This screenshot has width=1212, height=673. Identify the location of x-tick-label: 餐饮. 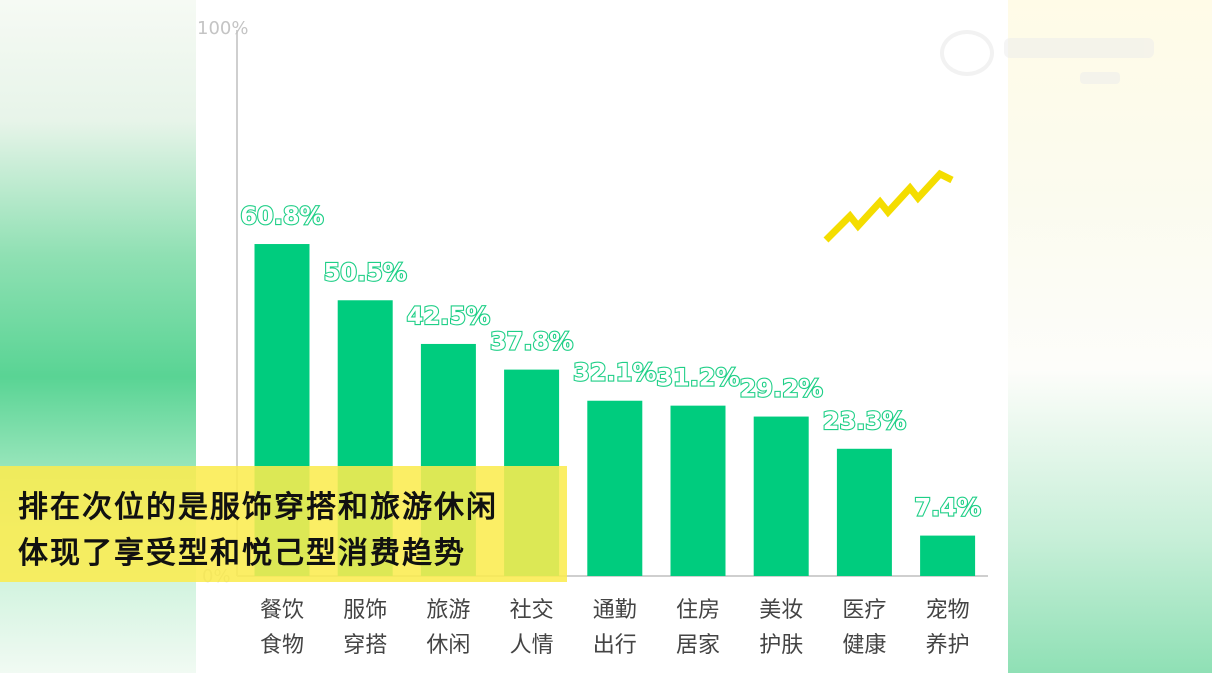
(282, 610).